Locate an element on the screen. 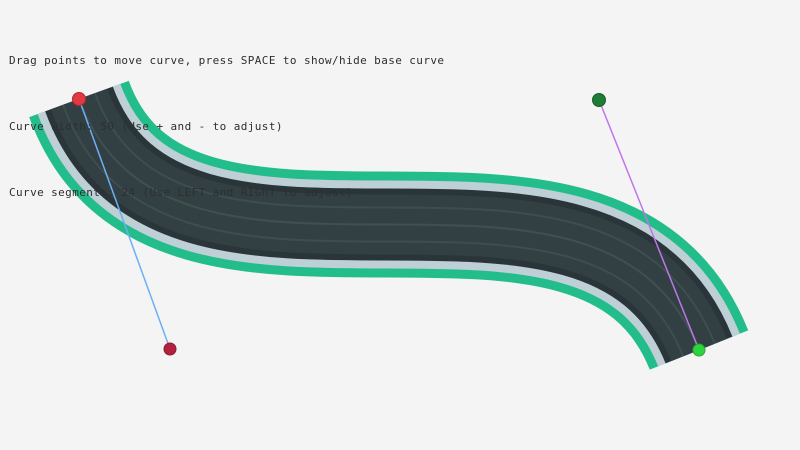 The height and width of the screenshot is (450, 800). start-handle-line is located at coordinates (124, 224).